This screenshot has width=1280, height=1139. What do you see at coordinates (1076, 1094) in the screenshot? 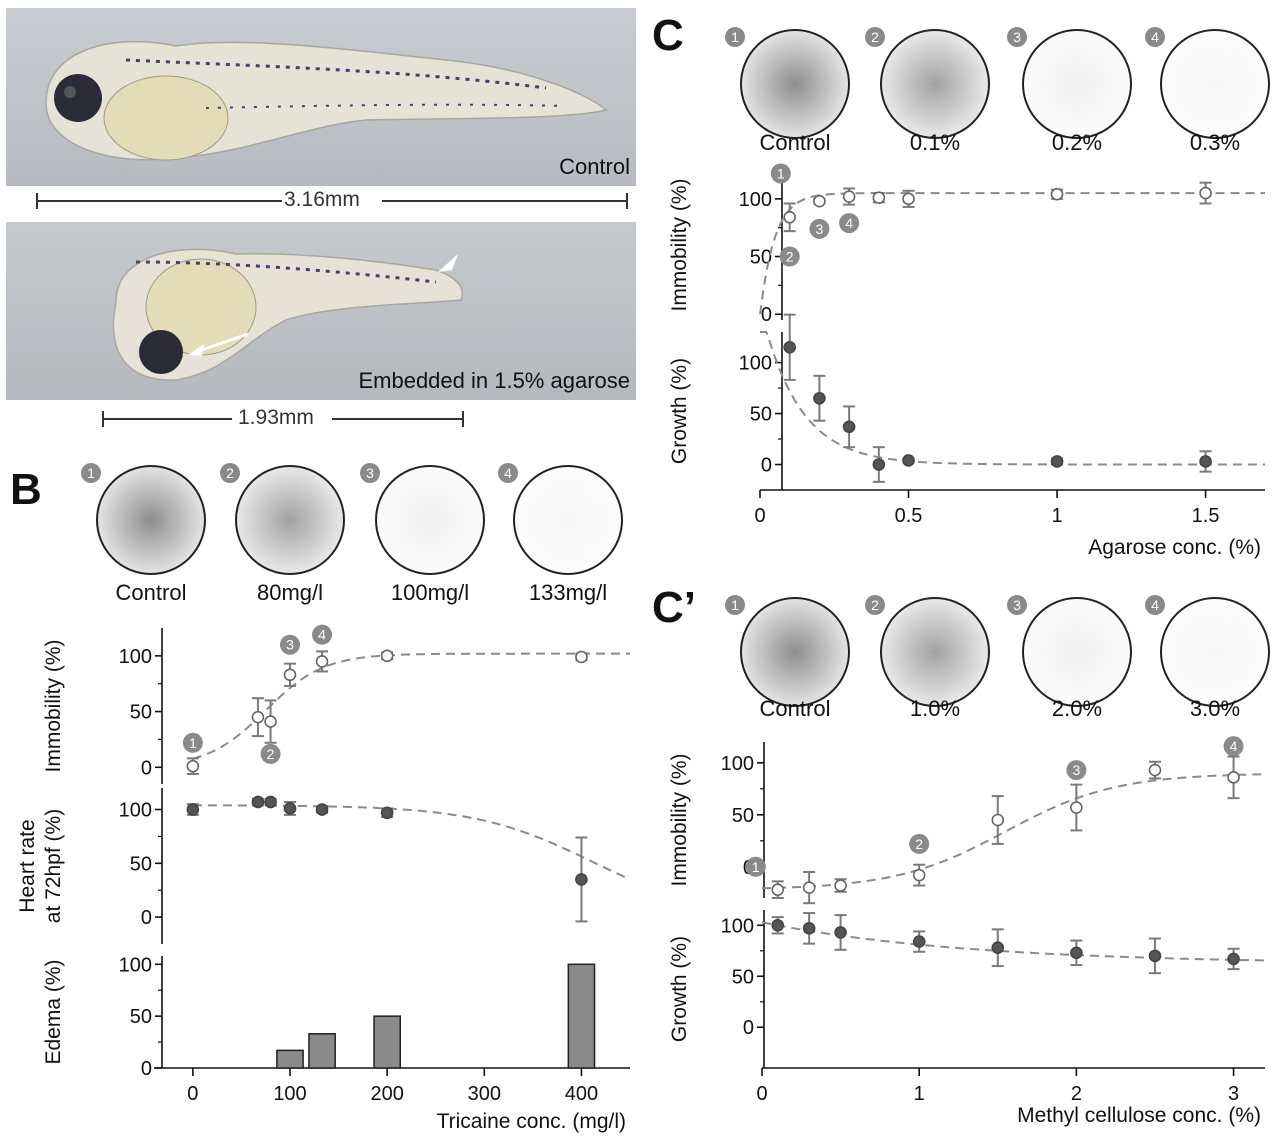
I see `x-tick-label: 2` at bounding box center [1076, 1094].